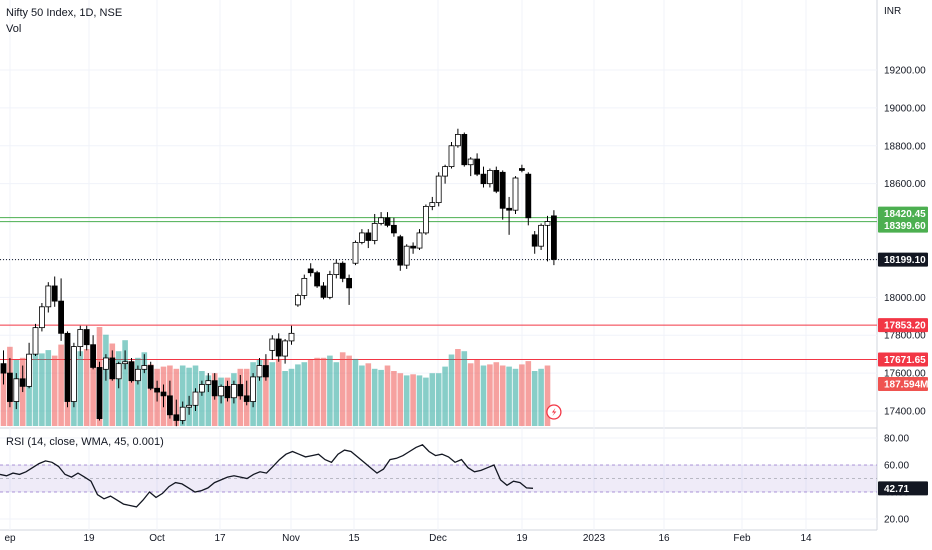  I want to click on time-tick-label: ep, so click(10, 538).